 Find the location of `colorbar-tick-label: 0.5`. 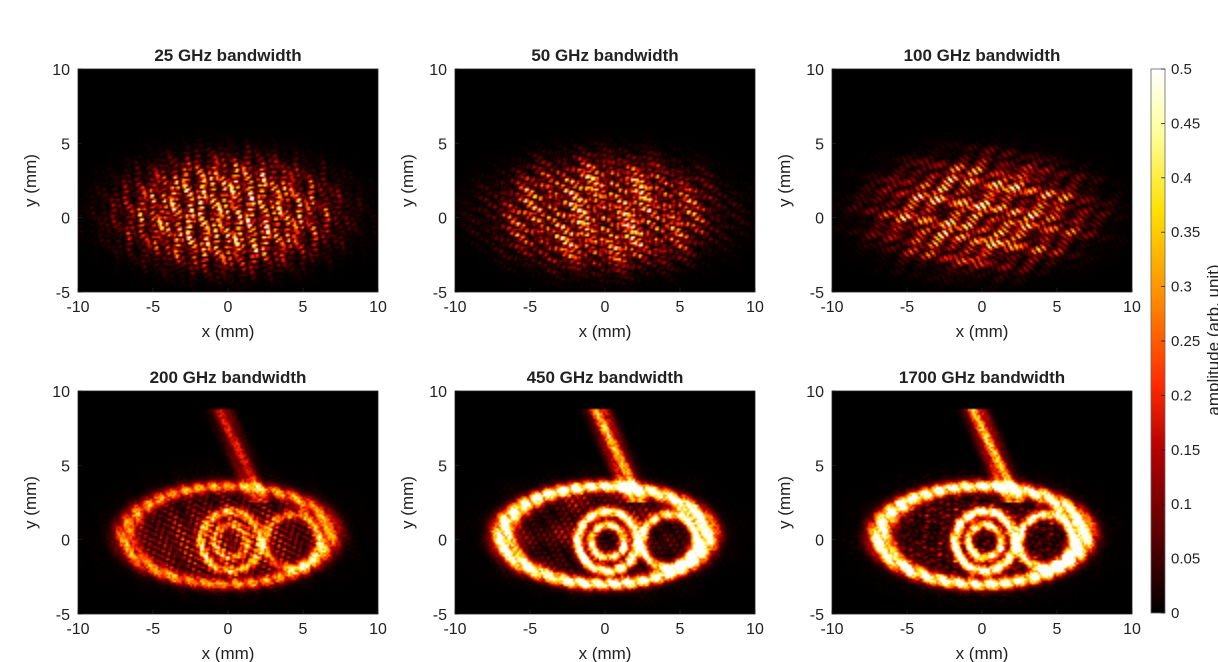

colorbar-tick-label: 0.5 is located at coordinates (1181, 69).